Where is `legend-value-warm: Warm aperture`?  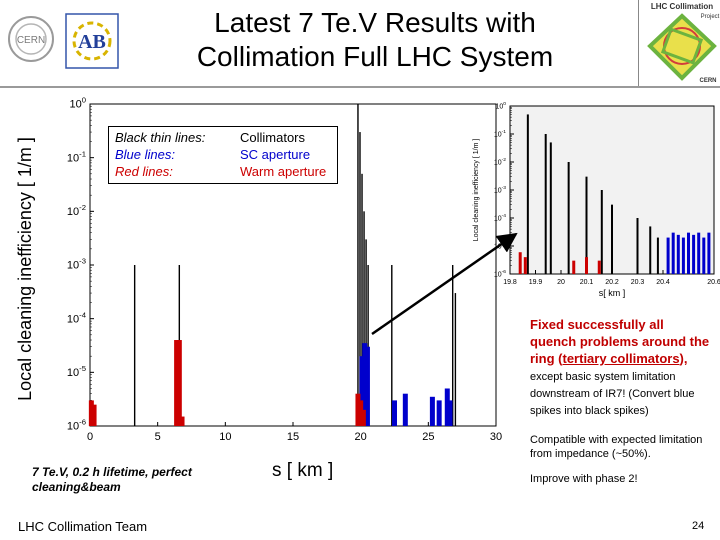
legend-value-warm: Warm aperture is located at coordinates (283, 171).